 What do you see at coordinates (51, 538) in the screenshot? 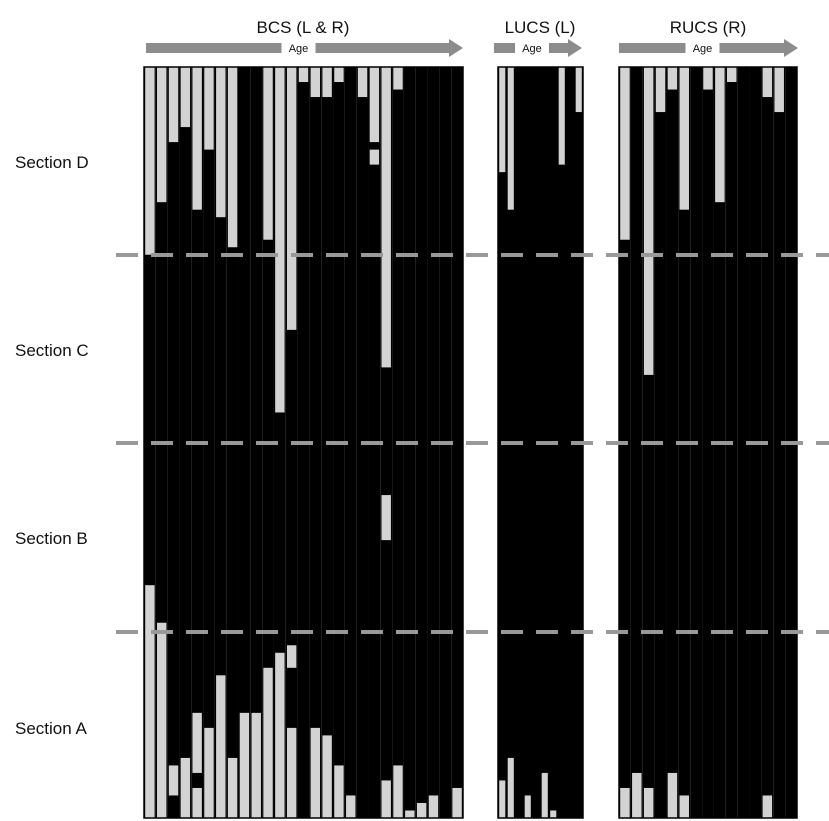
I see `row-label-b: Section B` at bounding box center [51, 538].